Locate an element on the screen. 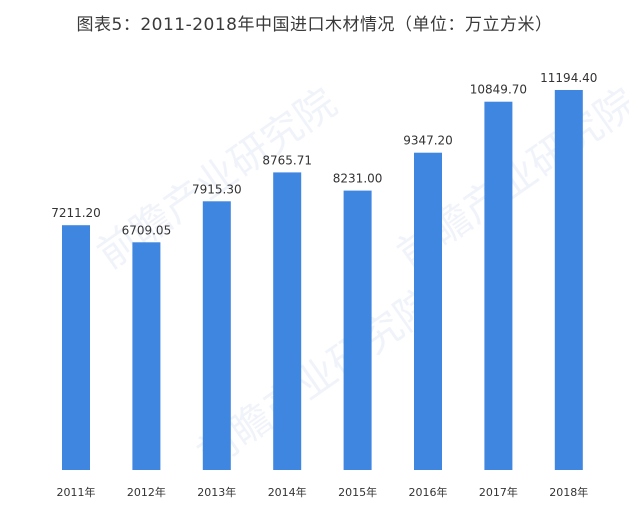 The image size is (629, 515). data-label-2016年: 9347.20 is located at coordinates (428, 141).